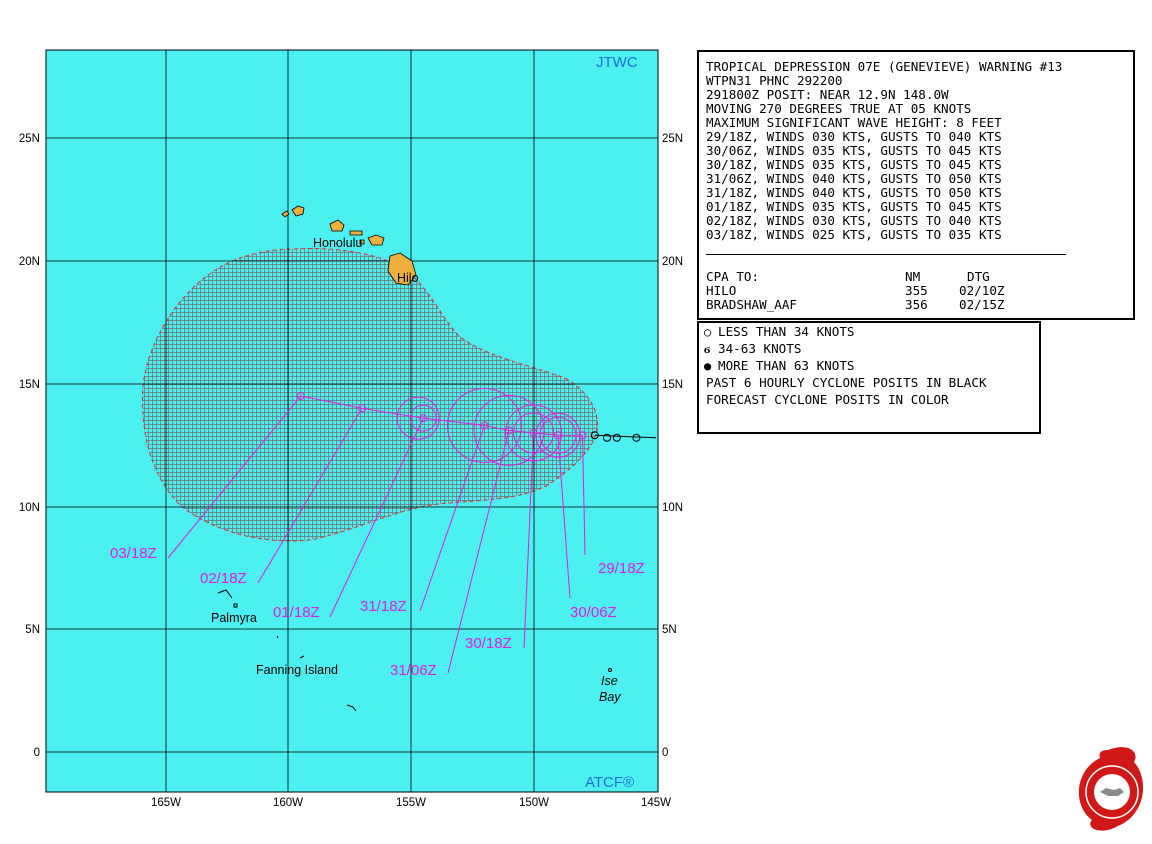 The image size is (1152, 844). What do you see at coordinates (774, 80) in the screenshot?
I see `warning-wtpn: WTPN31 PHNC 292200` at bounding box center [774, 80].